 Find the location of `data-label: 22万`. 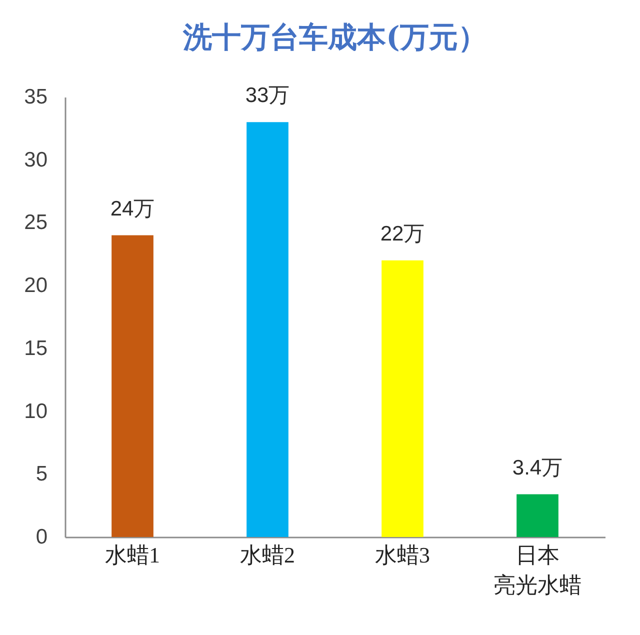

data-label: 22万 is located at coordinates (402, 234).